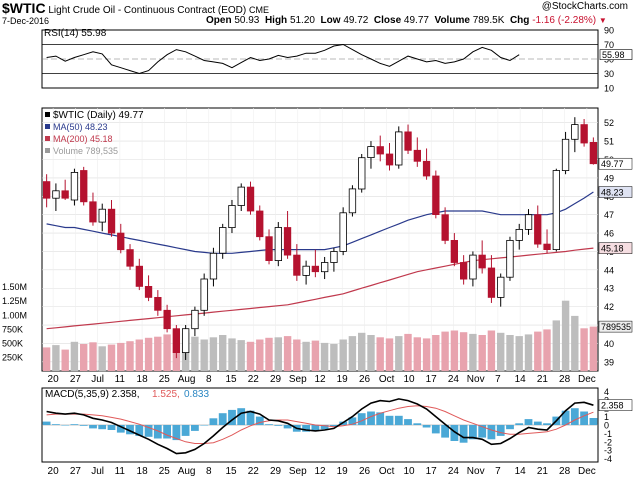  What do you see at coordinates (609, 74) in the screenshot?
I see `rsi-y-tick: 30` at bounding box center [609, 74].